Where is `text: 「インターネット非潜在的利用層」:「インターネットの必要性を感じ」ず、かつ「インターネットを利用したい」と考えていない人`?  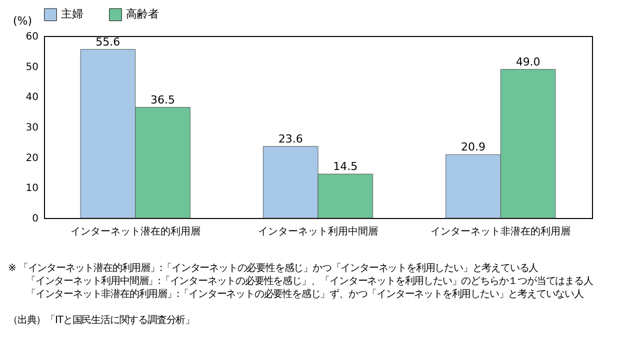
text: 「インターネット非潜在的利用層」:「インターネットの必要性を感じ」ず、かつ「インターネットを利用したい」と考えていない人 is located at coordinates (304, 294).